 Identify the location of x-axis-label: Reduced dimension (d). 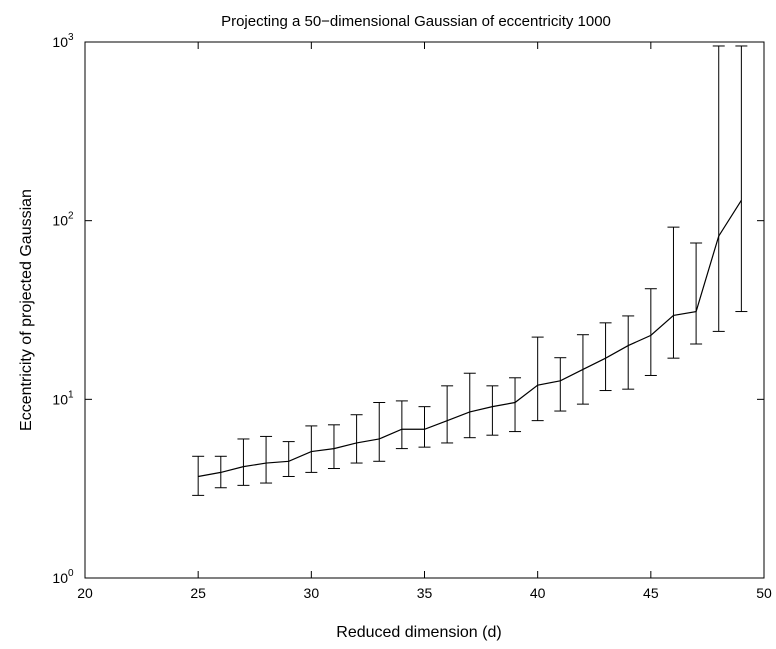
(418, 632).